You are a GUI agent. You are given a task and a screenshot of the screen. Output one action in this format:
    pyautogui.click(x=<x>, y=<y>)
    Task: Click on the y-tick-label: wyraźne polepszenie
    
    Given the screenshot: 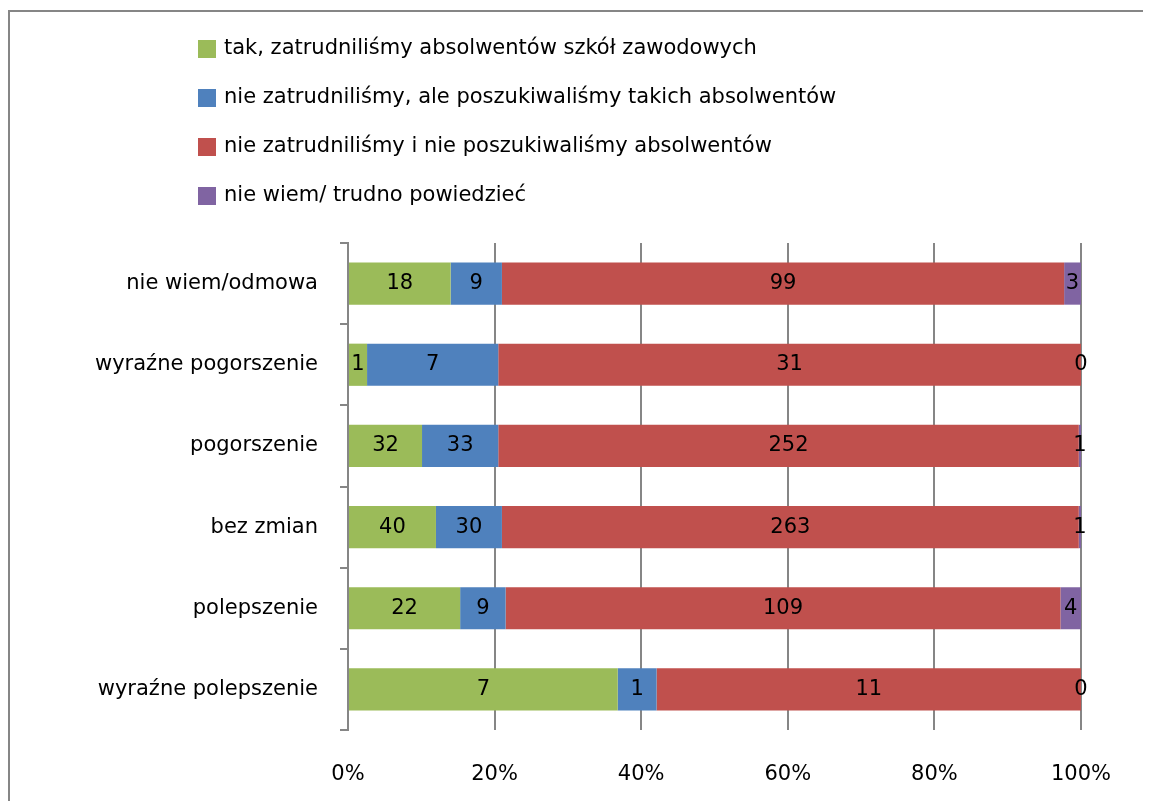 What is the action you would take?
    pyautogui.click(x=207, y=687)
    